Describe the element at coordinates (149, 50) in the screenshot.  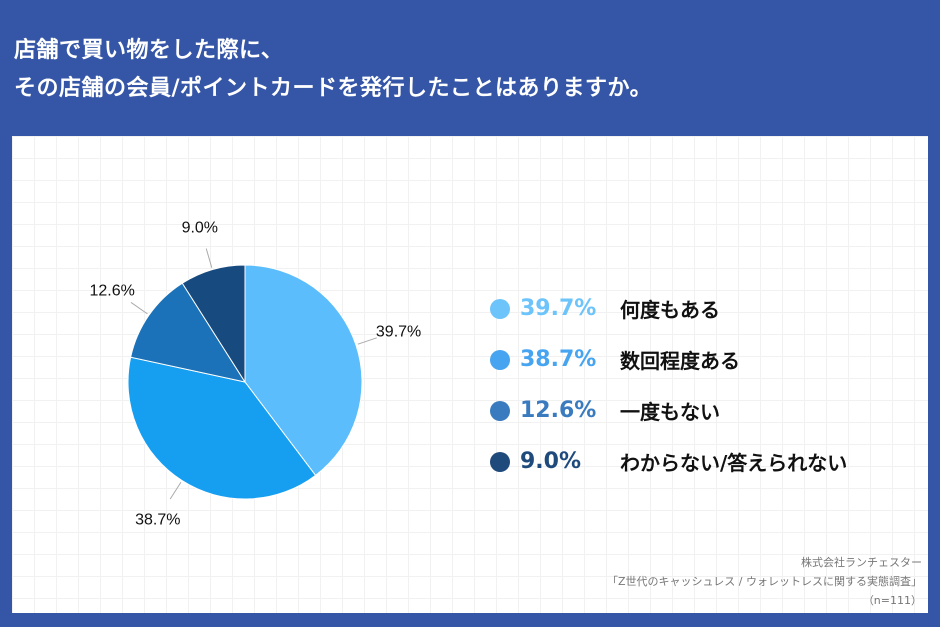
I see `title-line-1: 店舗で買い物をした際に、` at that location.